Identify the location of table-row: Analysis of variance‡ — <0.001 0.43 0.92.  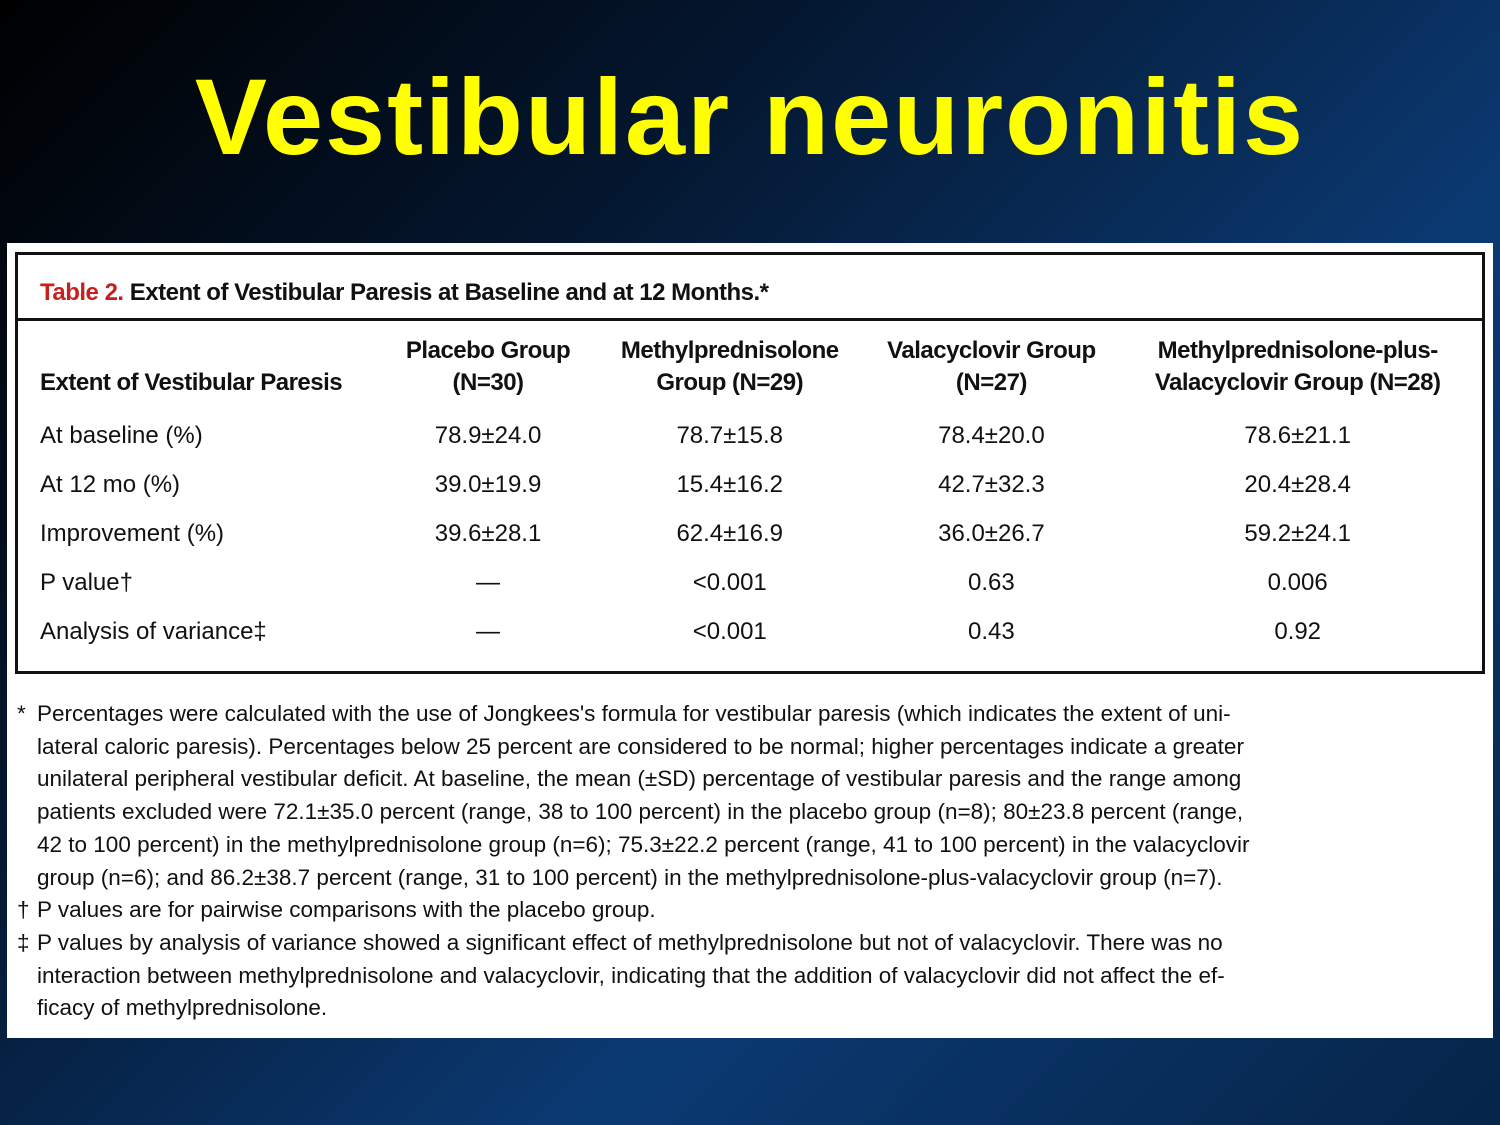
(750, 631).